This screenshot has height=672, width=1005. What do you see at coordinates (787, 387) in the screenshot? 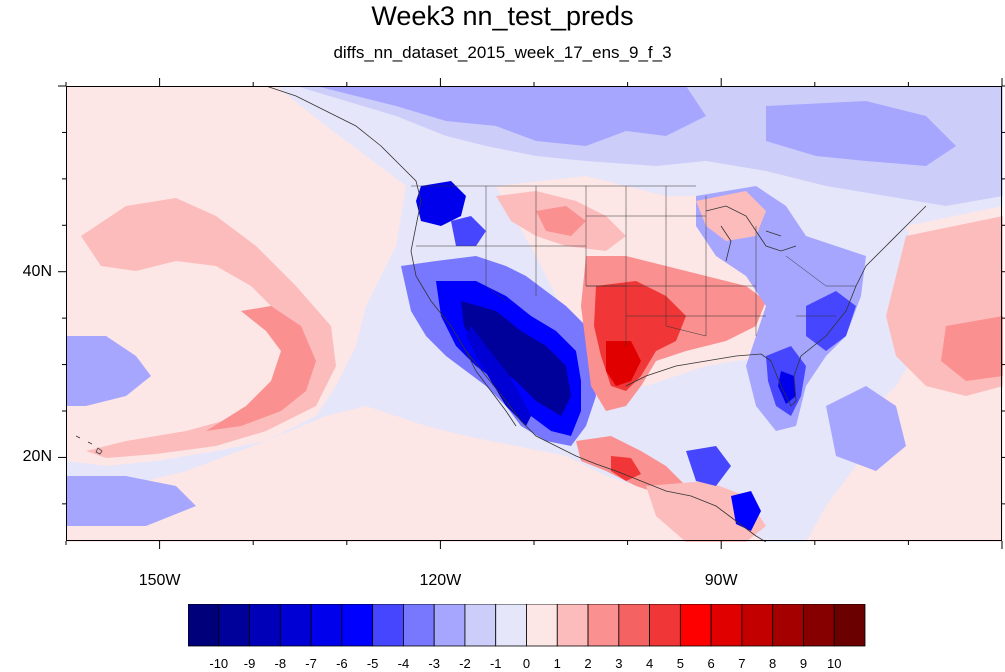
I see `field-florida-cold-core` at bounding box center [787, 387].